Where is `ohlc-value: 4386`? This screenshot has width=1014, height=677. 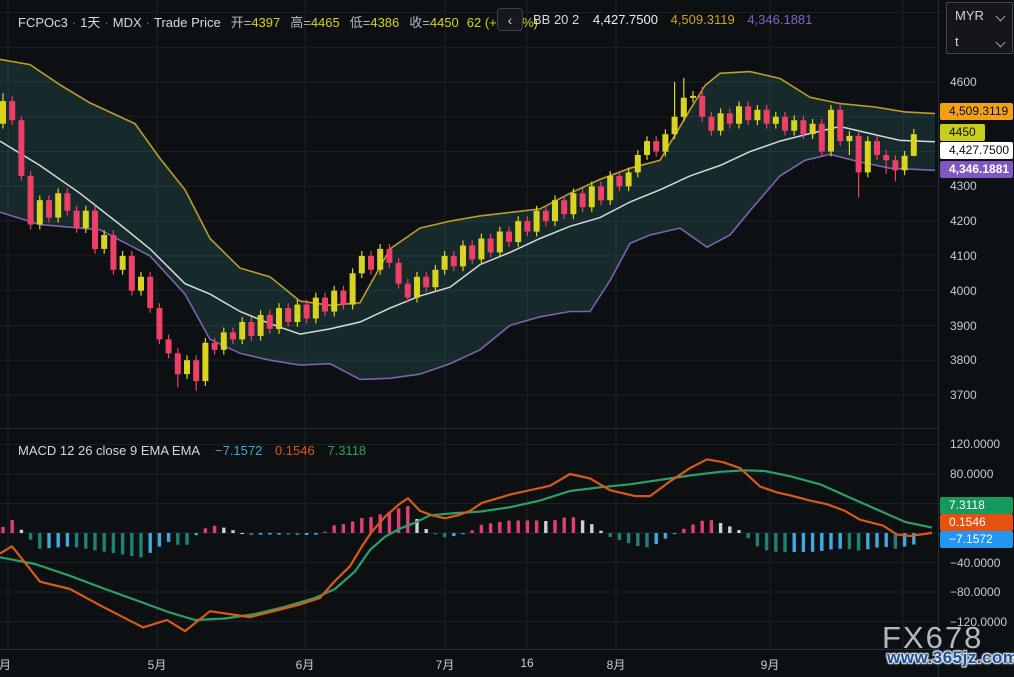
ohlc-value: 4386 is located at coordinates (385, 22).